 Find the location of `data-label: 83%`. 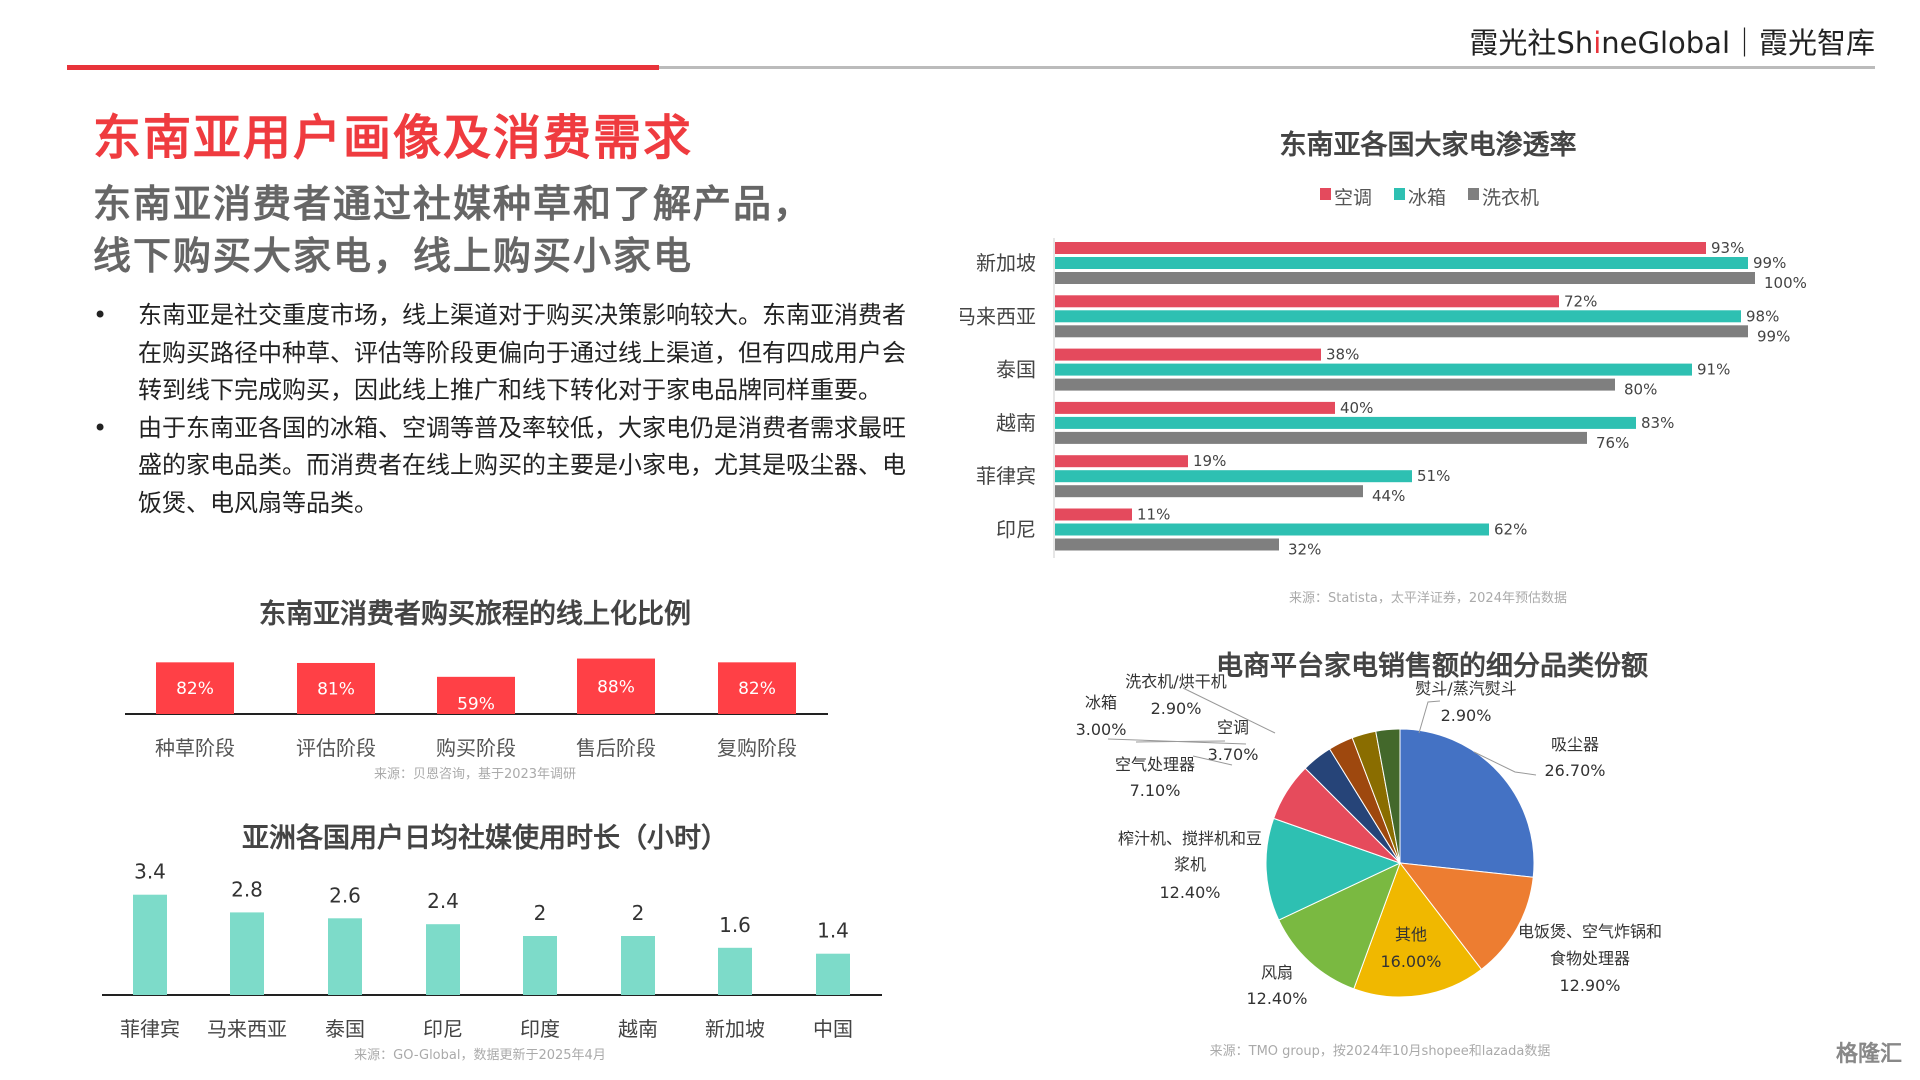

data-label: 83% is located at coordinates (1657, 423).